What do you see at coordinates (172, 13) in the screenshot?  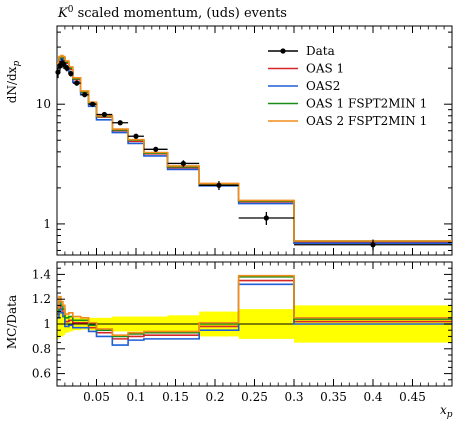 I see `chart-title: K0 scaled momentum, (uds) events` at bounding box center [172, 13].